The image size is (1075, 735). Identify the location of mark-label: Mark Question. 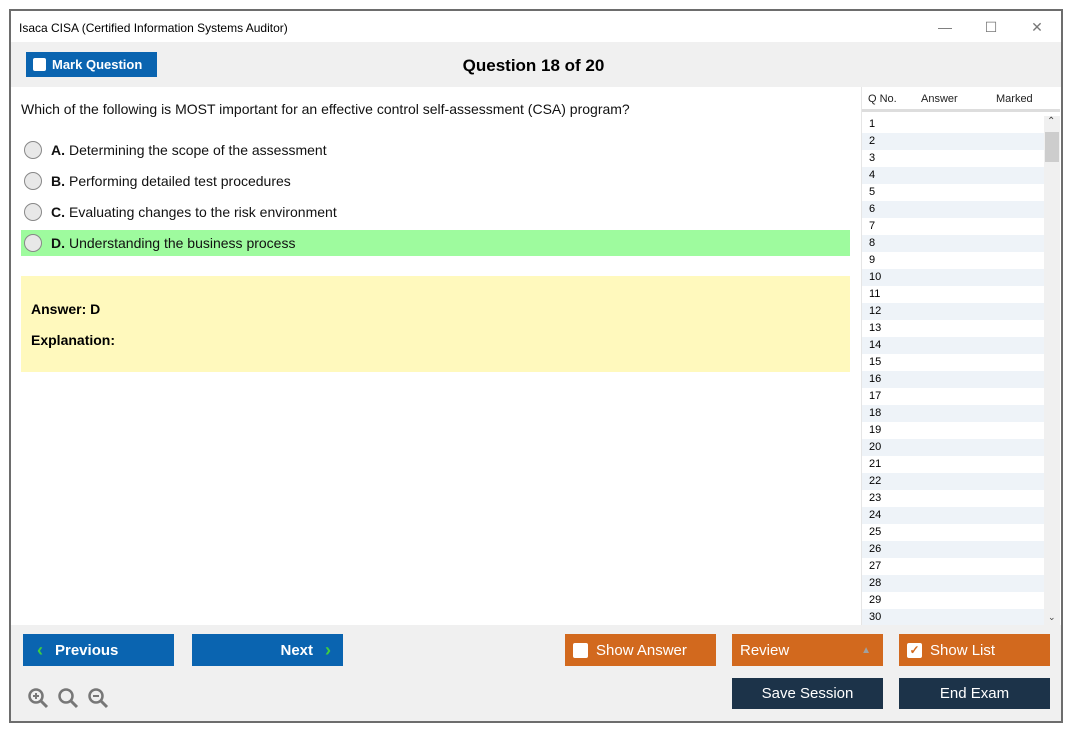
(97, 64).